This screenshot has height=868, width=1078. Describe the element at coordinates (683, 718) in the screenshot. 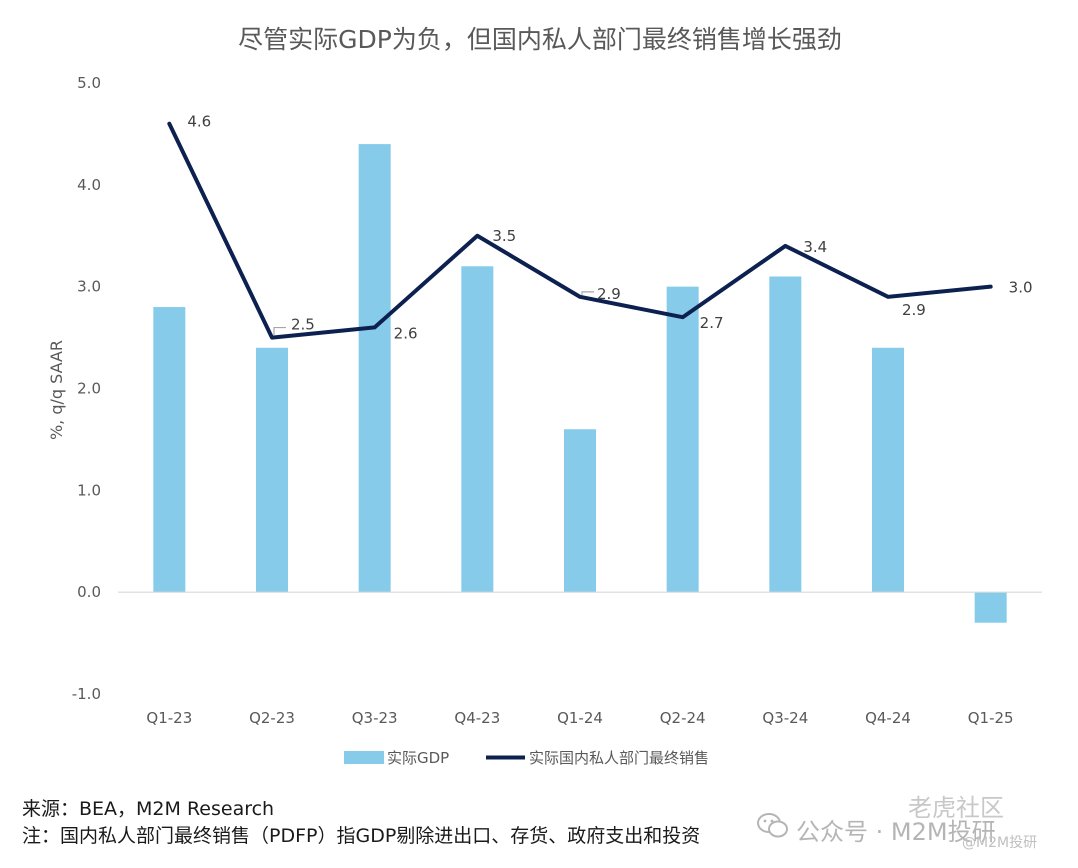

I see `x-tick-label: Q2-24` at that location.